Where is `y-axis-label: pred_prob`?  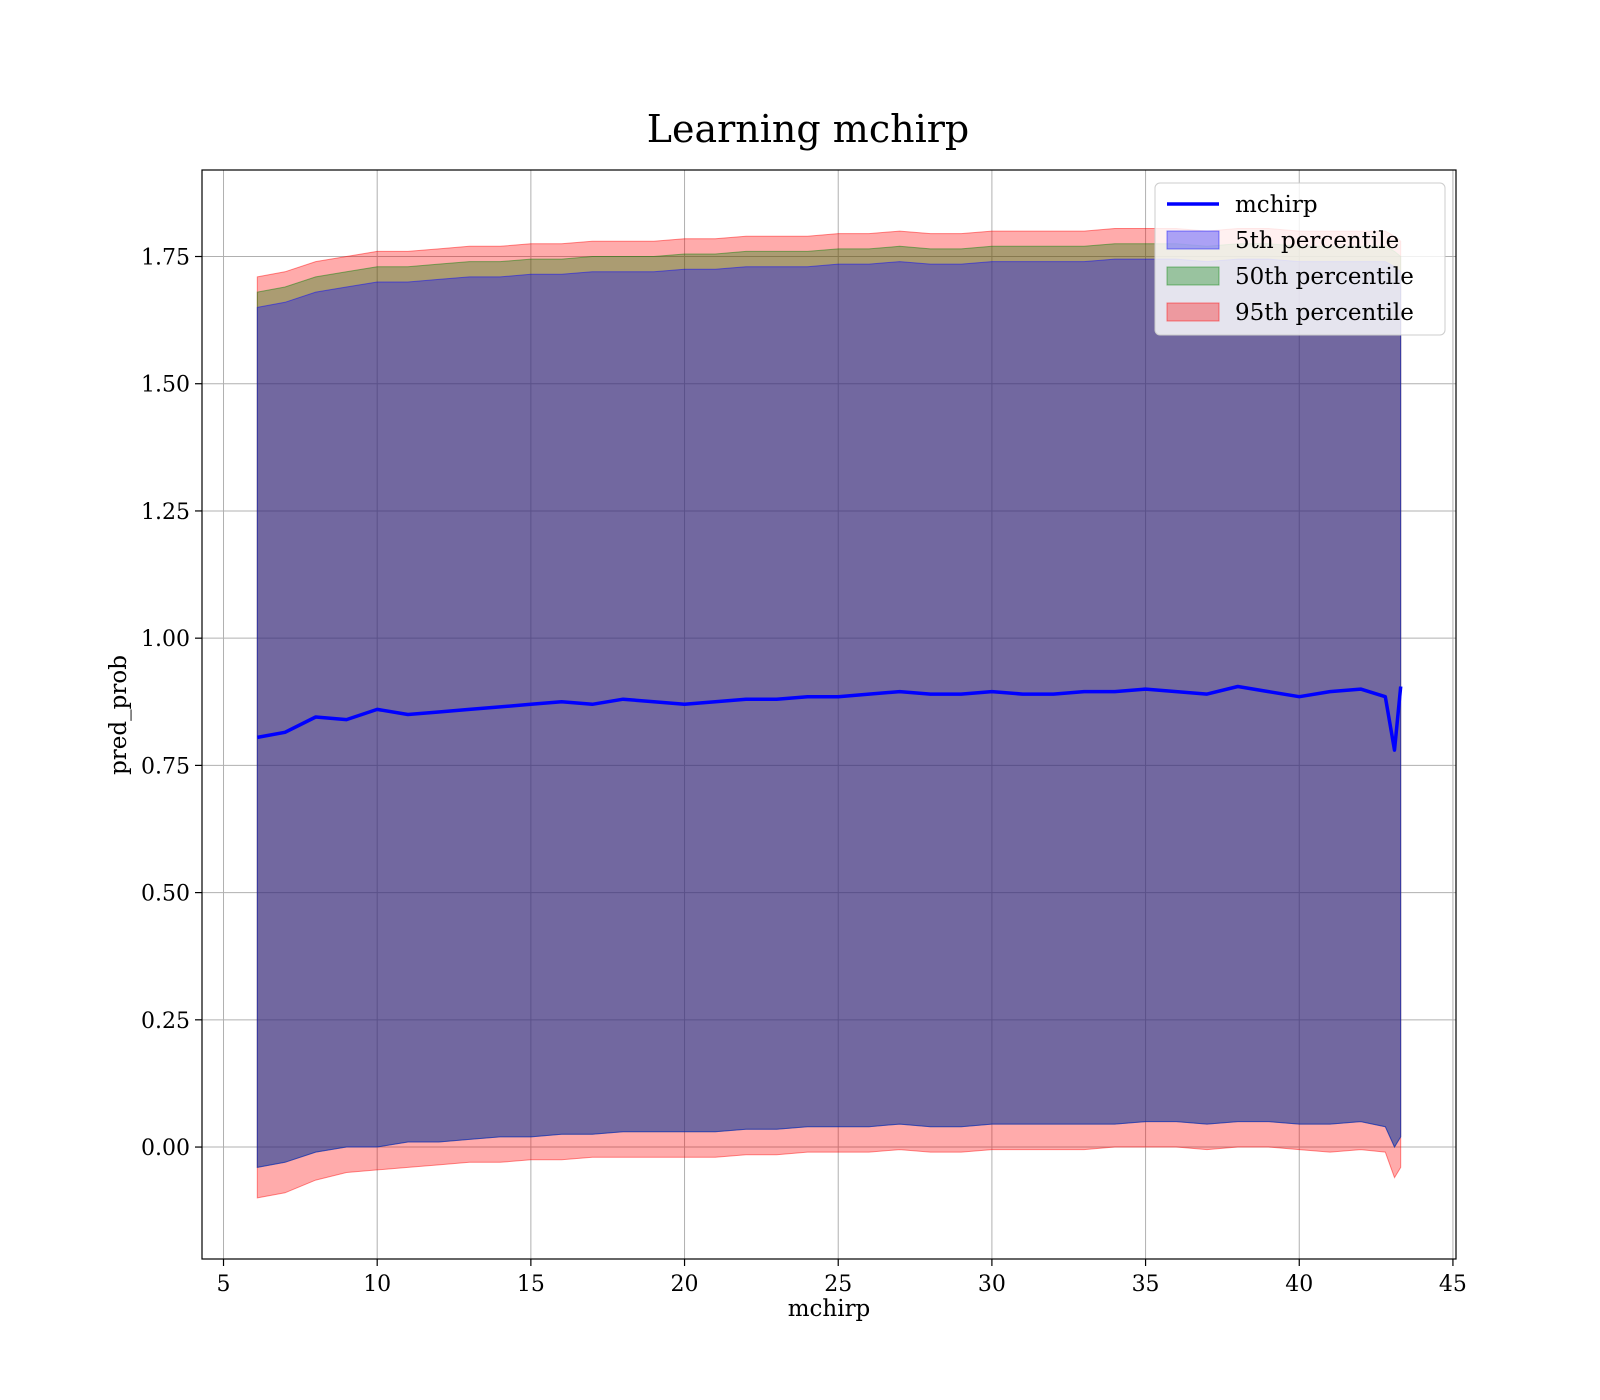
y-axis-label: pred_prob is located at coordinates (119, 715).